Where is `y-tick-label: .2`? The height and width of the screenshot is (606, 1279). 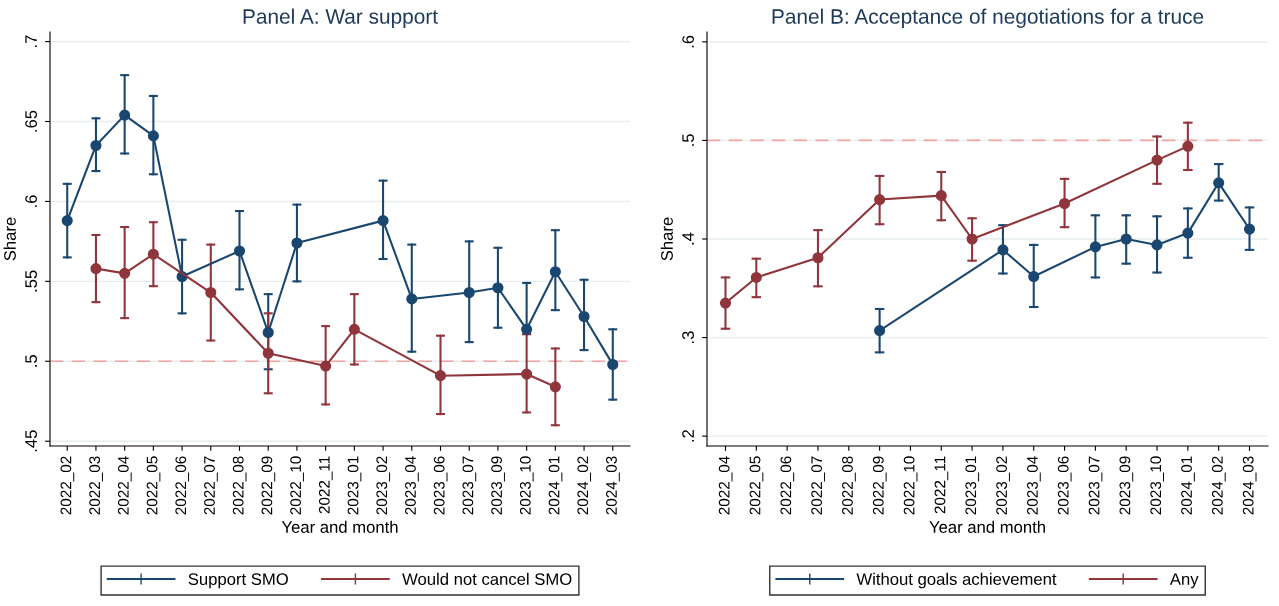
y-tick-label: .2 is located at coordinates (688, 436).